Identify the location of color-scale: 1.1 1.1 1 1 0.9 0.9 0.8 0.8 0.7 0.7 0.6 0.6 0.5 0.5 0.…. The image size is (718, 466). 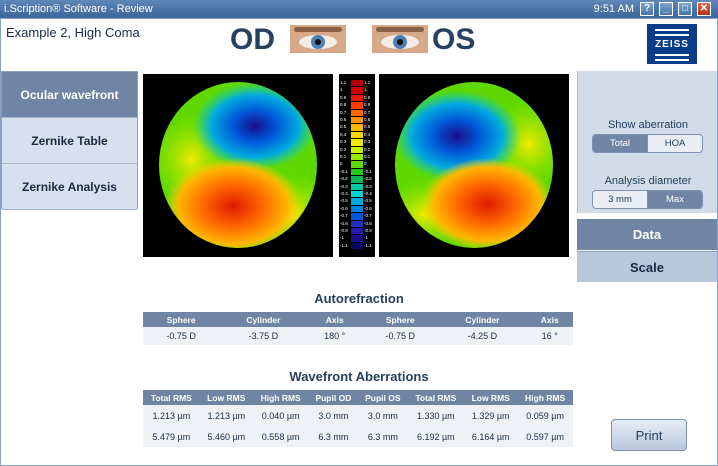
(357, 165).